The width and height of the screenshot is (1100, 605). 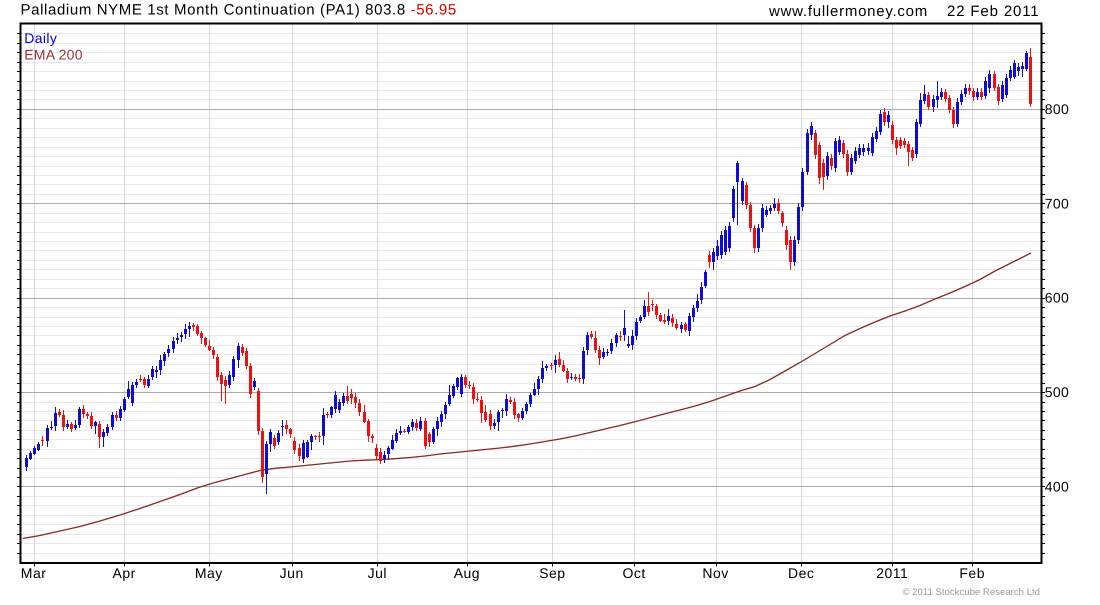 What do you see at coordinates (124, 573) in the screenshot?
I see `svg-text: Apr` at bounding box center [124, 573].